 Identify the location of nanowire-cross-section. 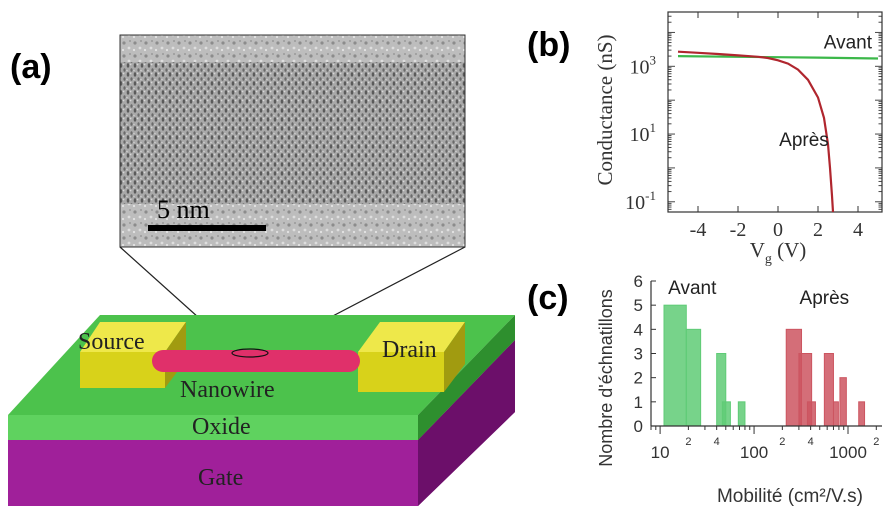
(250, 353).